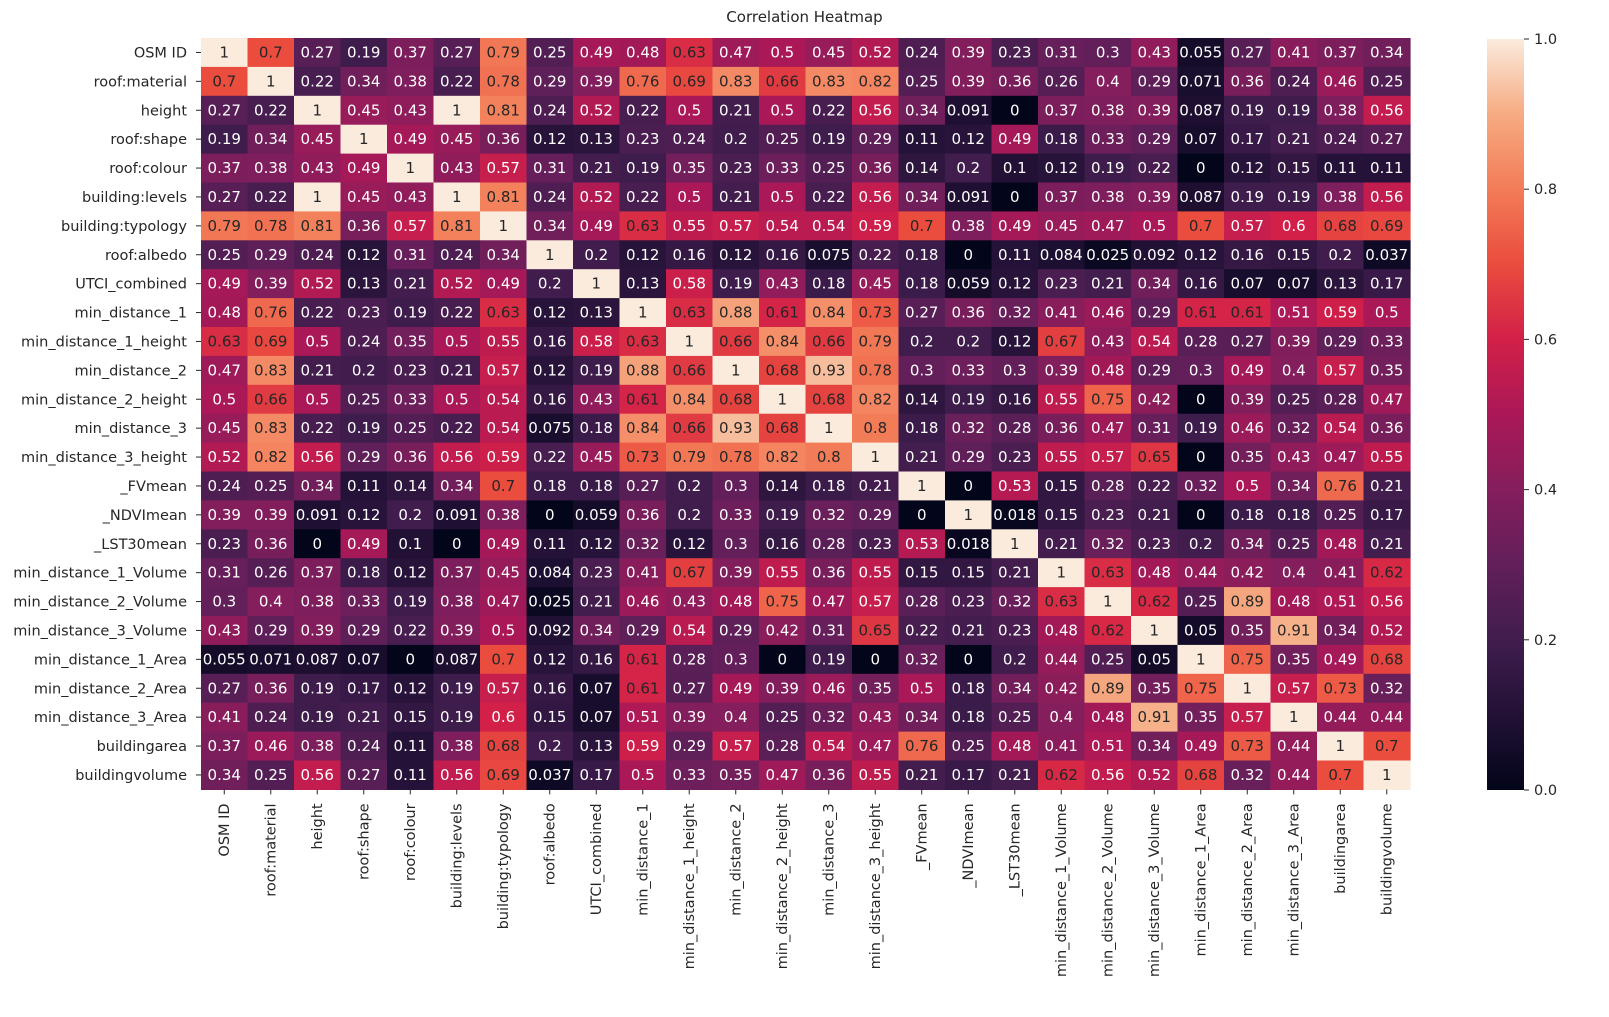 The height and width of the screenshot is (1017, 1609). What do you see at coordinates (689, 659) in the screenshot?
I see `cell-value-label: 0.28` at bounding box center [689, 659].